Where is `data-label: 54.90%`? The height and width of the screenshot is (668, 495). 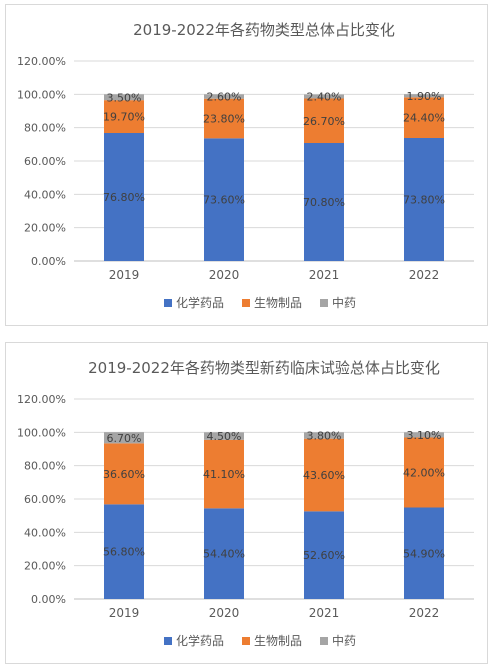
data-label: 54.90% is located at coordinates (424, 553).